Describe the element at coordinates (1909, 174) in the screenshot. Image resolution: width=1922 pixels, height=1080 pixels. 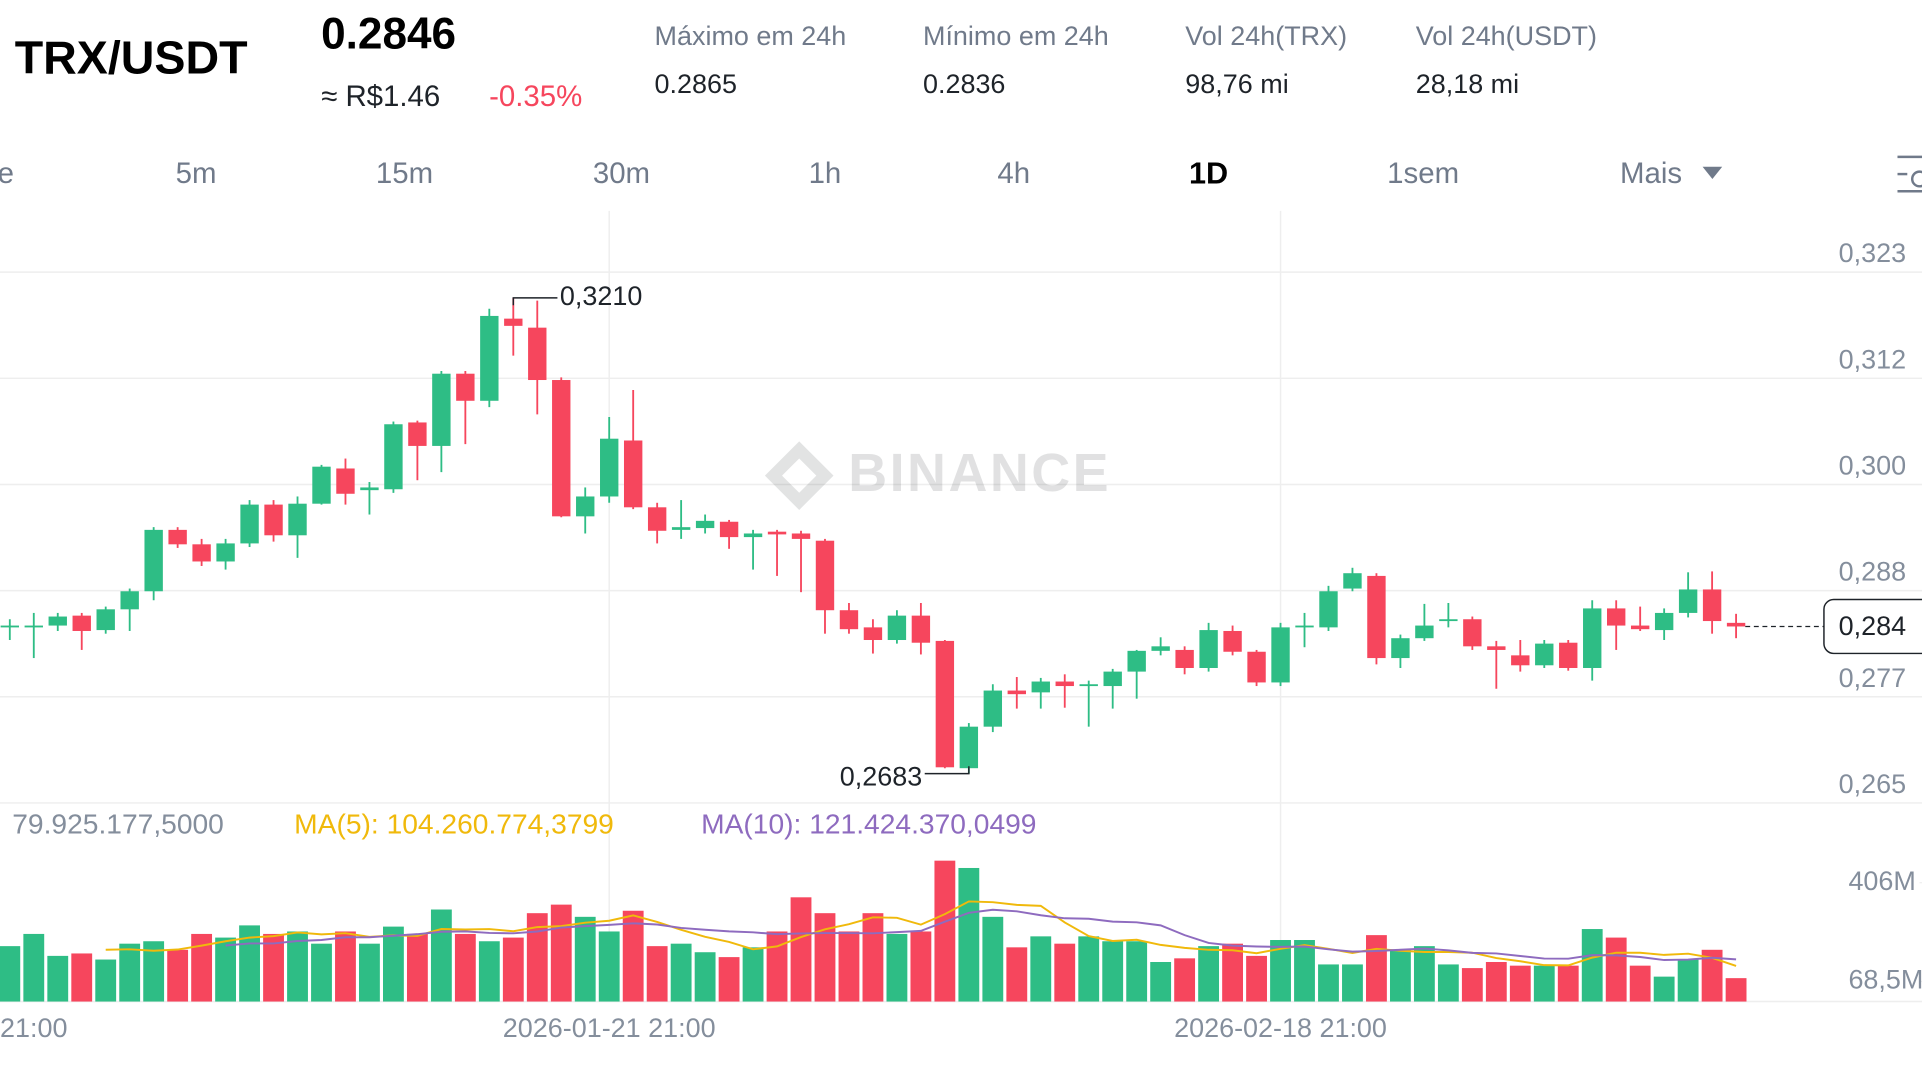
I see `settings-icon` at that location.